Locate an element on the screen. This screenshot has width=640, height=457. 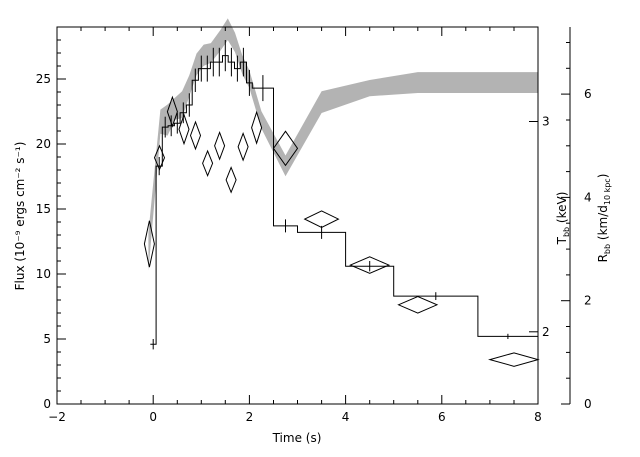
x-tick-label: 6 is located at coordinates (442, 417).